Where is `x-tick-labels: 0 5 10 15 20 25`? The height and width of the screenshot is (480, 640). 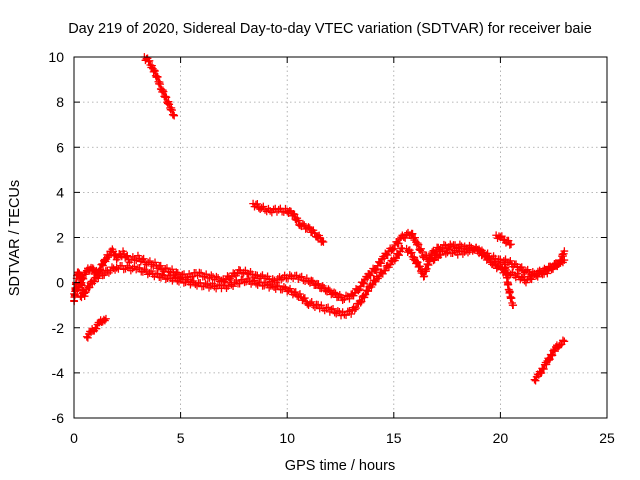
x-tick-labels: 0 5 10 15 20 25 is located at coordinates (342, 438).